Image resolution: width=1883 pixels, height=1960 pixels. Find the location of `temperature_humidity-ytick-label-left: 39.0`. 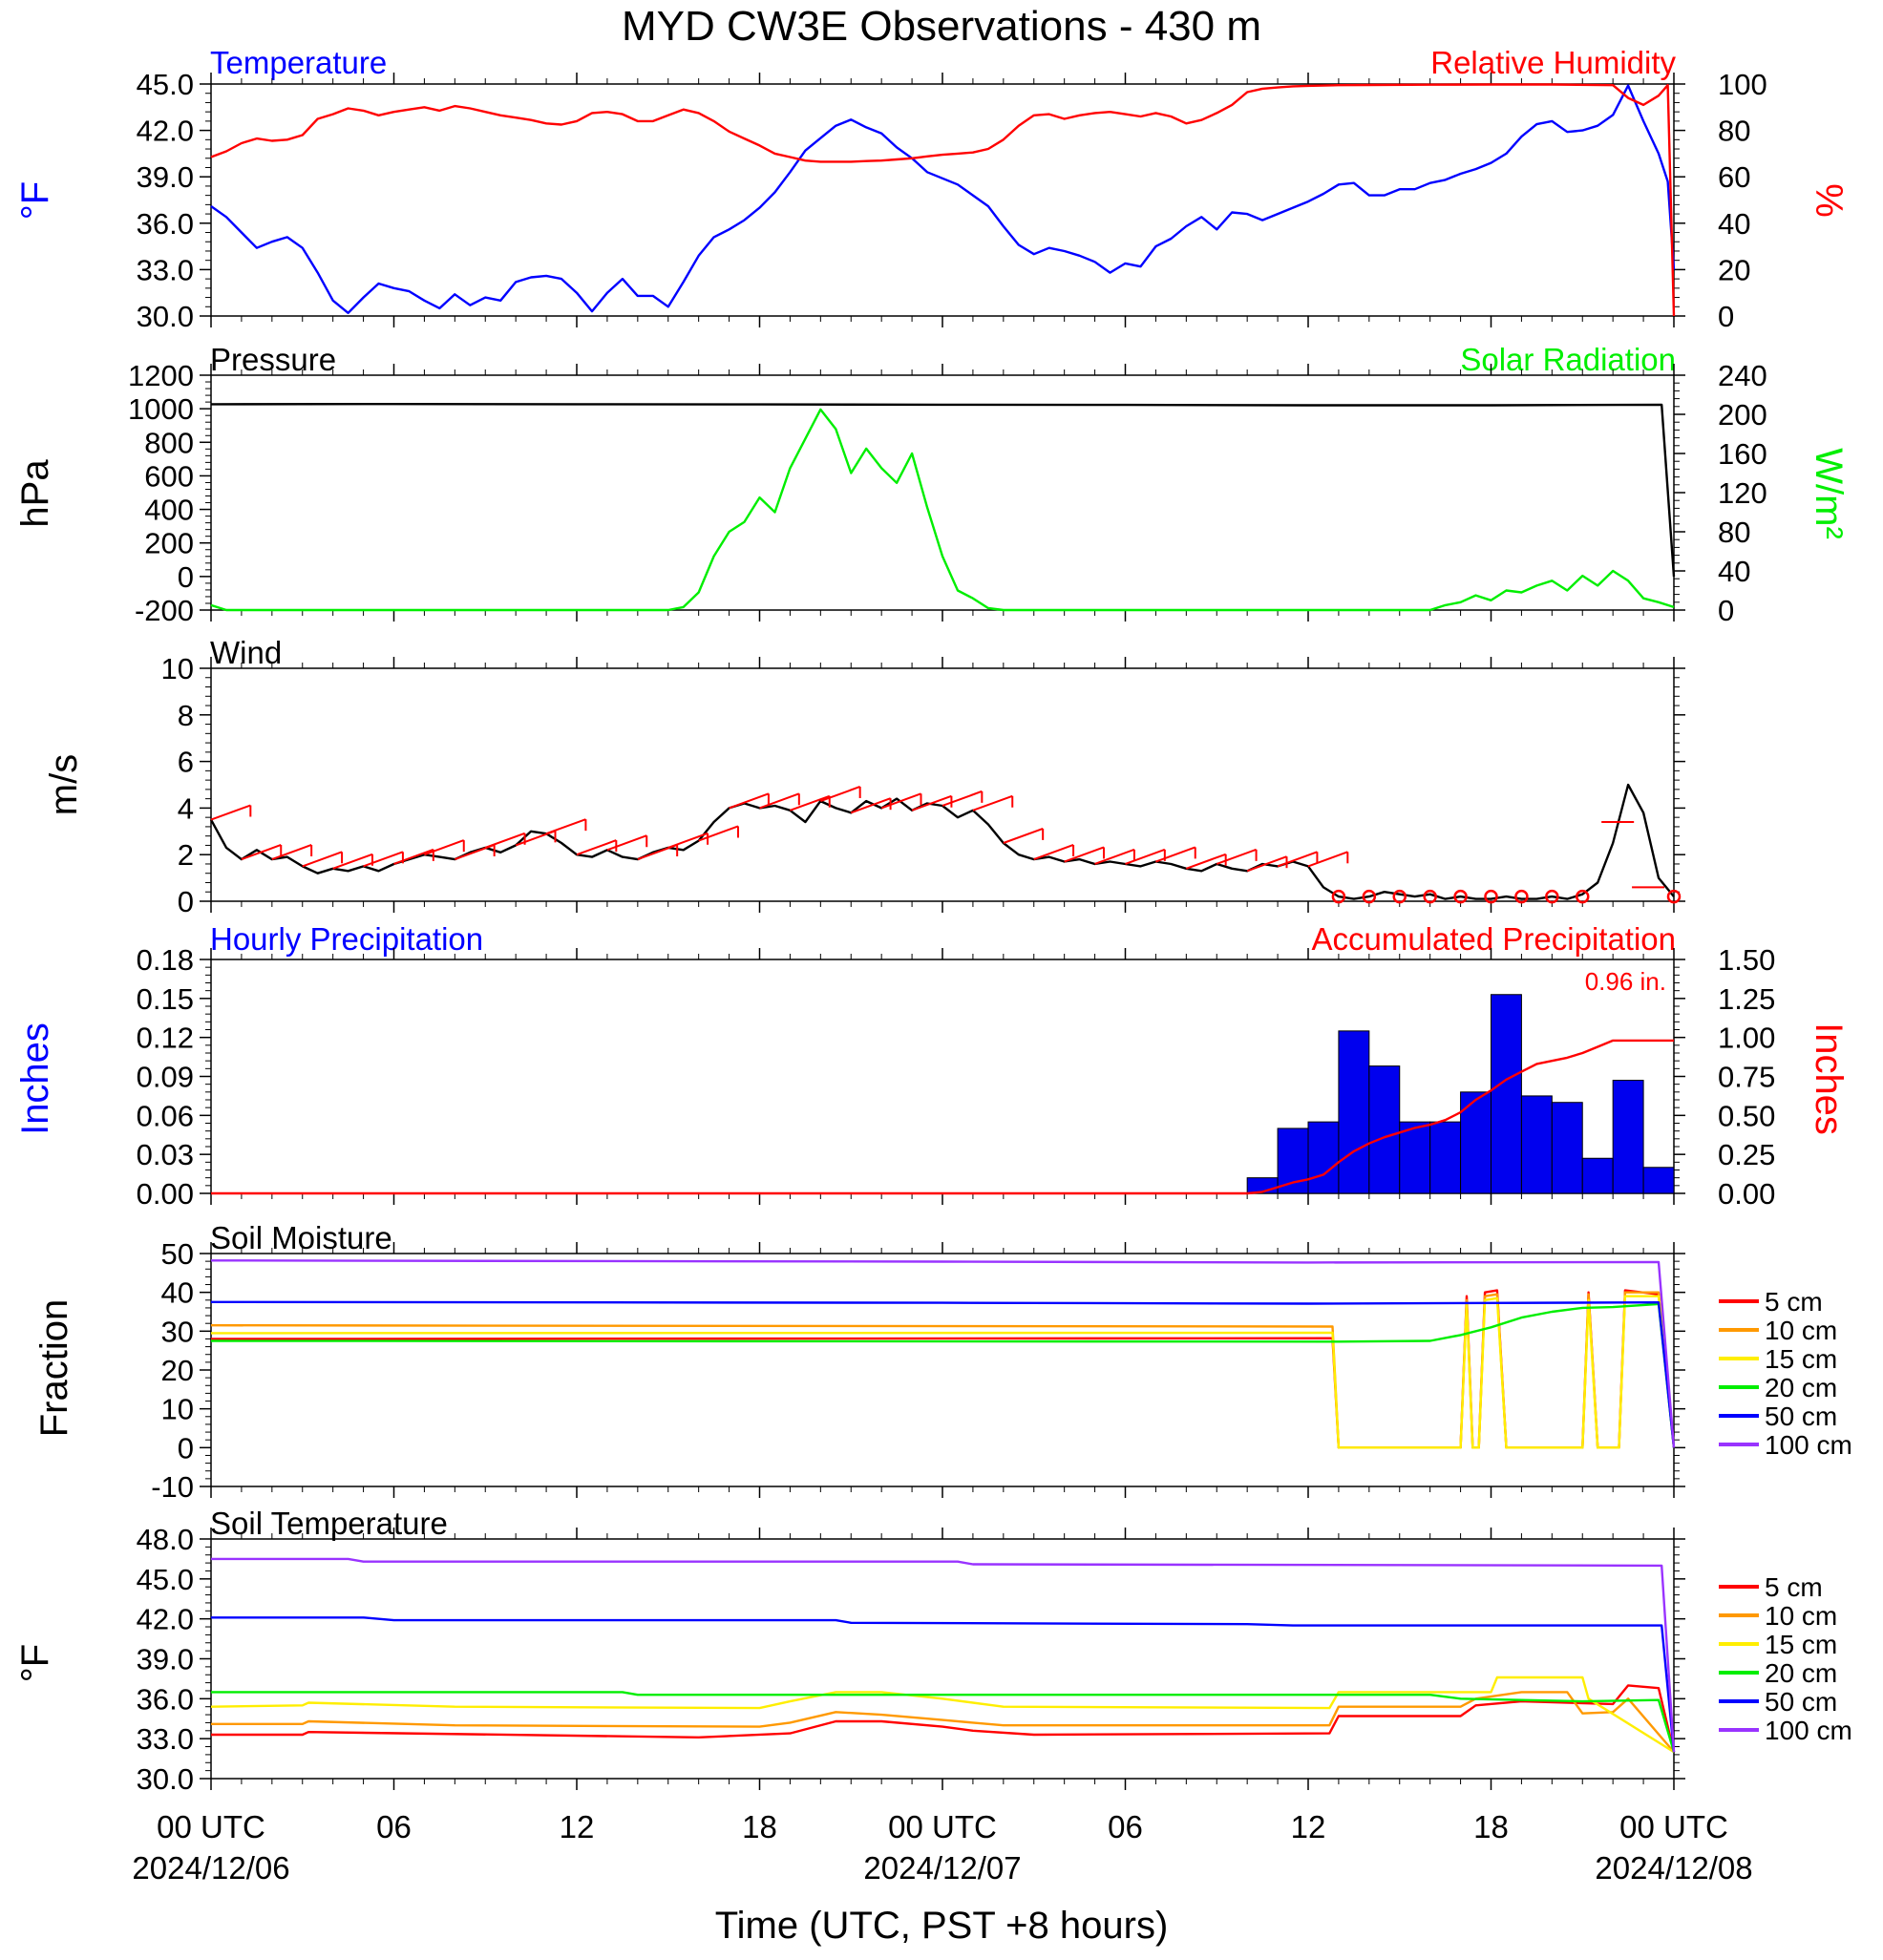

temperature_humidity-ytick-label-left: 39.0 is located at coordinates (165, 177).